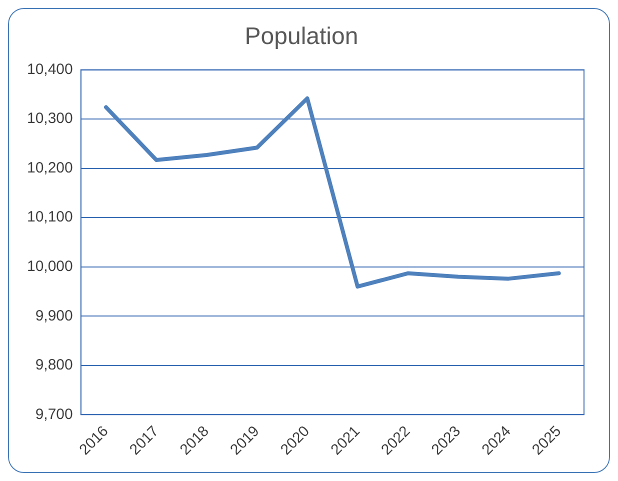  Describe the element at coordinates (54, 365) in the screenshot. I see `y-tick-label: 9,800` at that location.